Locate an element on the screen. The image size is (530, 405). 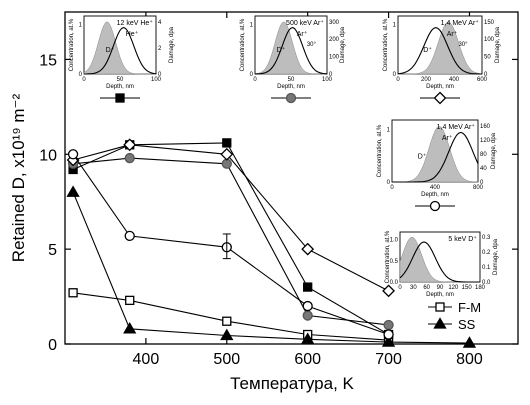
inset-right-tick-label: 4 is located at coordinates (160, 23).